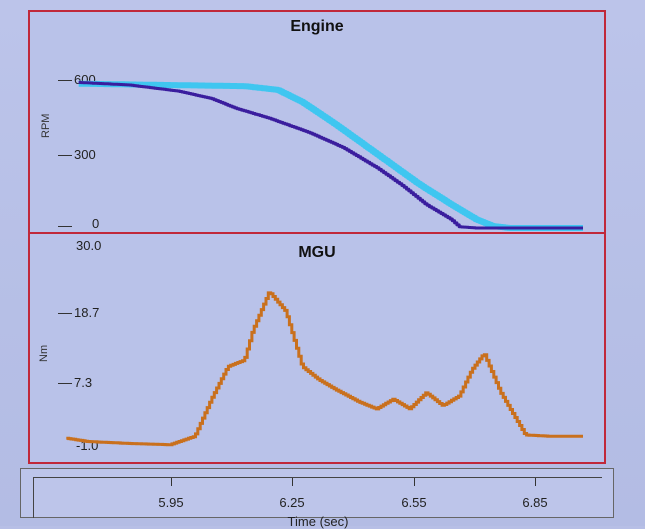 The height and width of the screenshot is (529, 645). What do you see at coordinates (414, 482) in the screenshot?
I see `xtick-6-55-mark` at bounding box center [414, 482].